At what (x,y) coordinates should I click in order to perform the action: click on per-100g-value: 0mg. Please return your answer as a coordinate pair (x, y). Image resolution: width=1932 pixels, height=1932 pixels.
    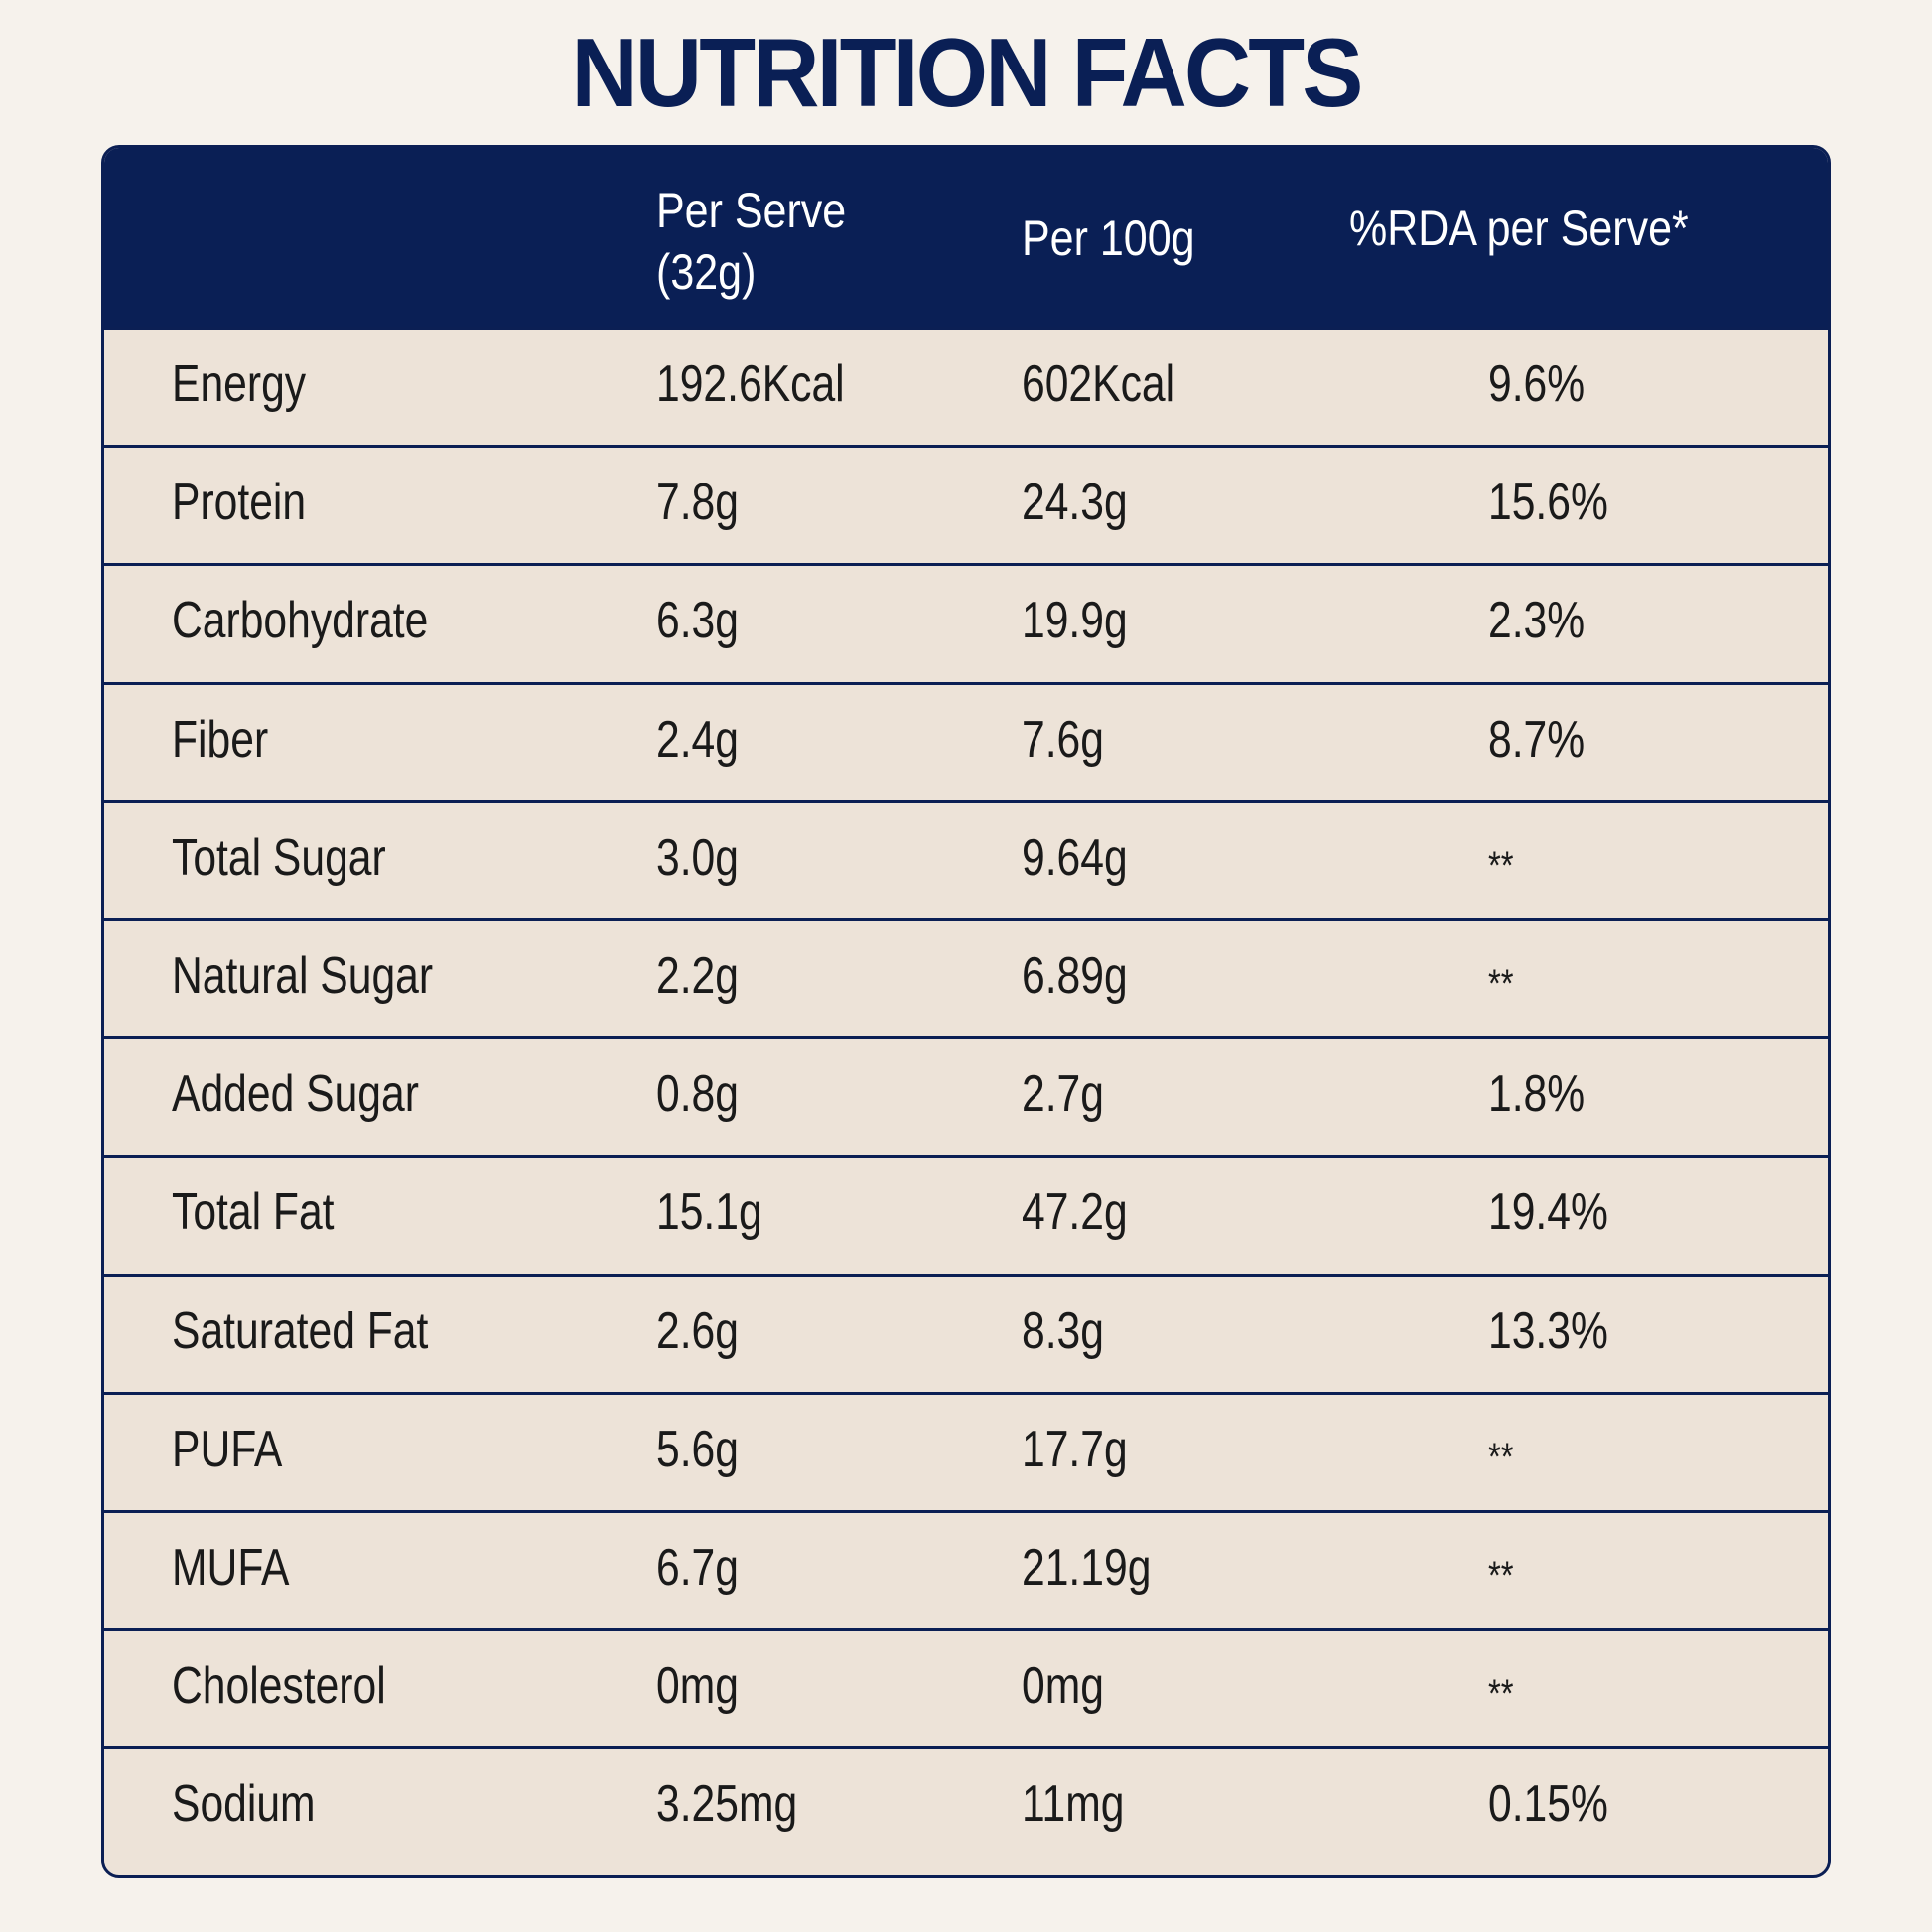
    Looking at the image, I should click on (1063, 1687).